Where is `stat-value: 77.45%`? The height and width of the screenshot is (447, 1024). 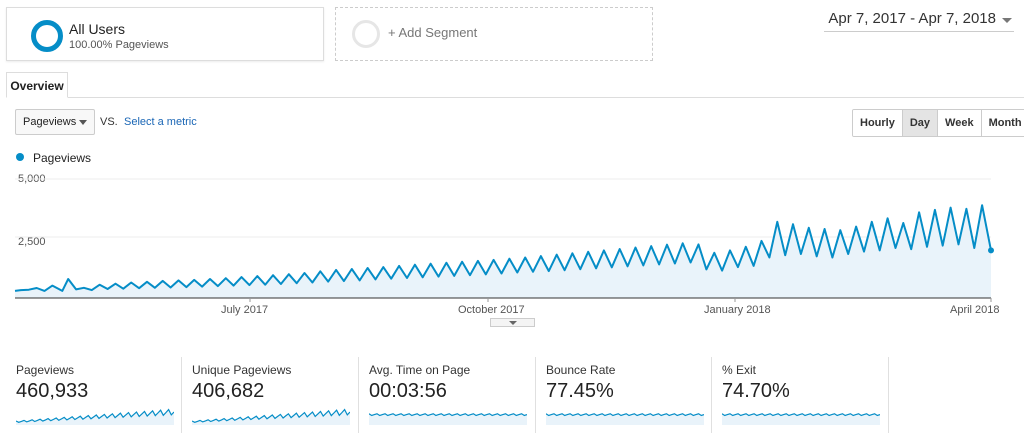
stat-value: 77.45% is located at coordinates (580, 391).